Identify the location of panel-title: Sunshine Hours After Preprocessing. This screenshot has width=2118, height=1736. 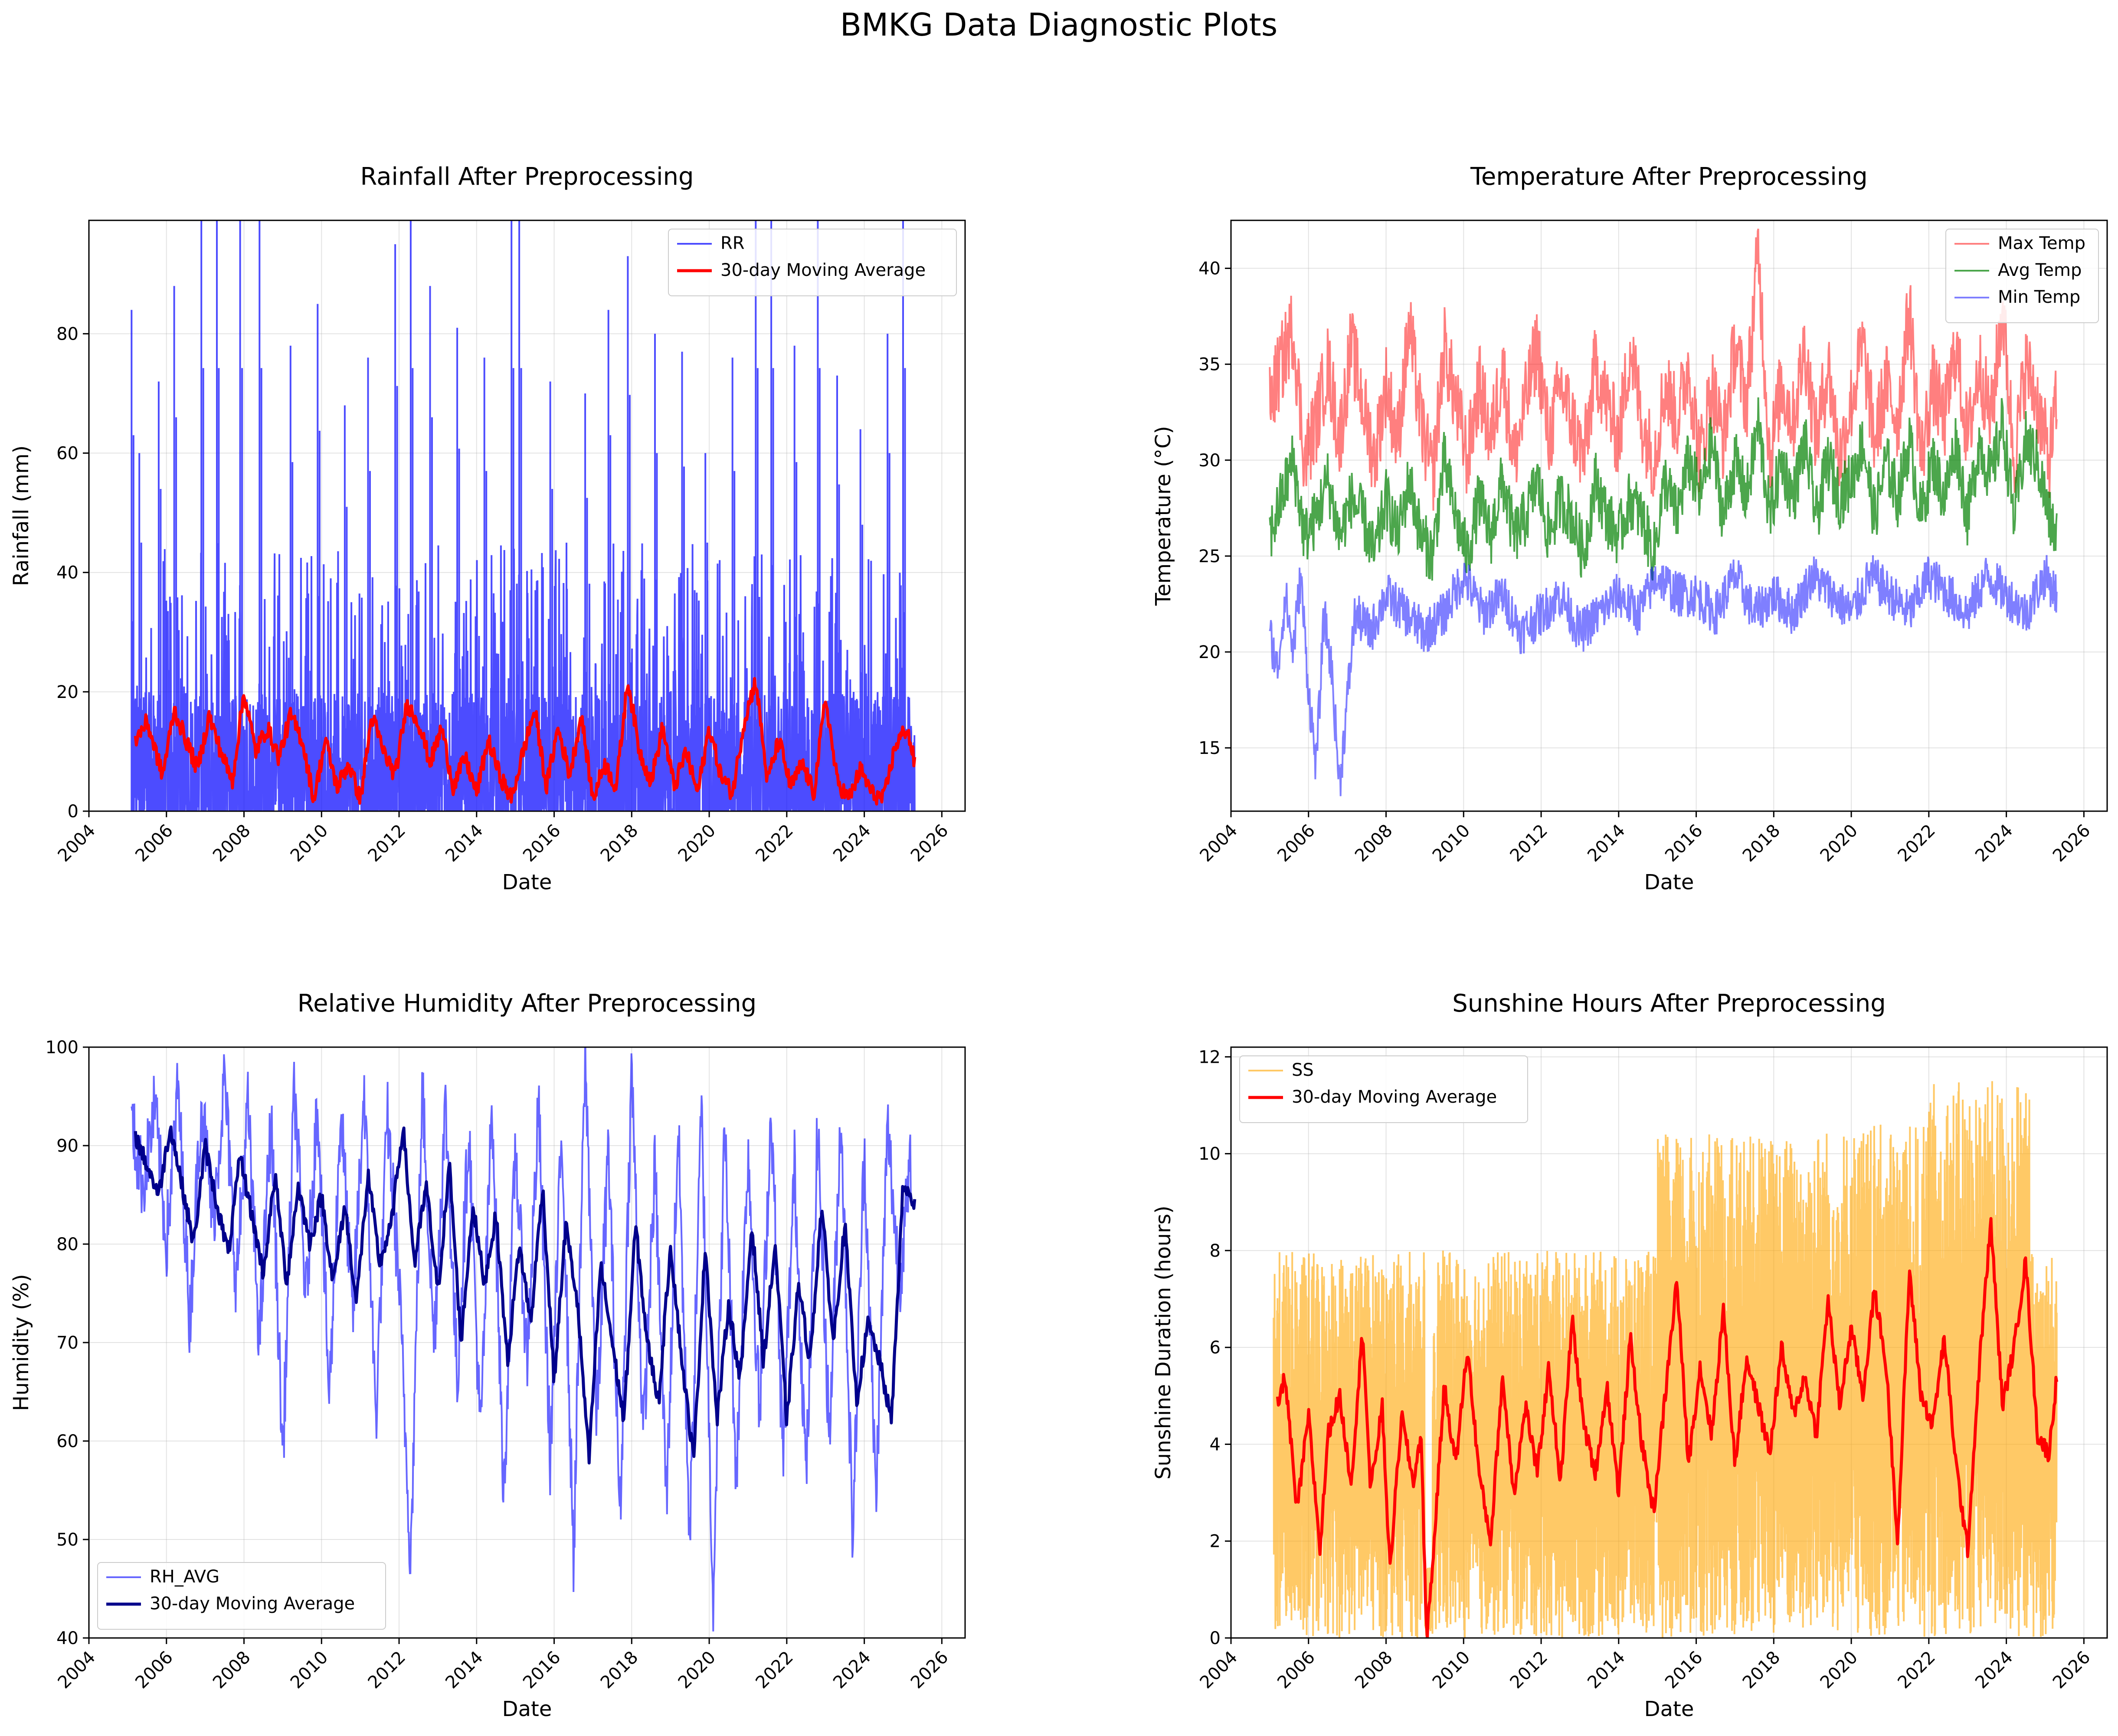
(1669, 1003).